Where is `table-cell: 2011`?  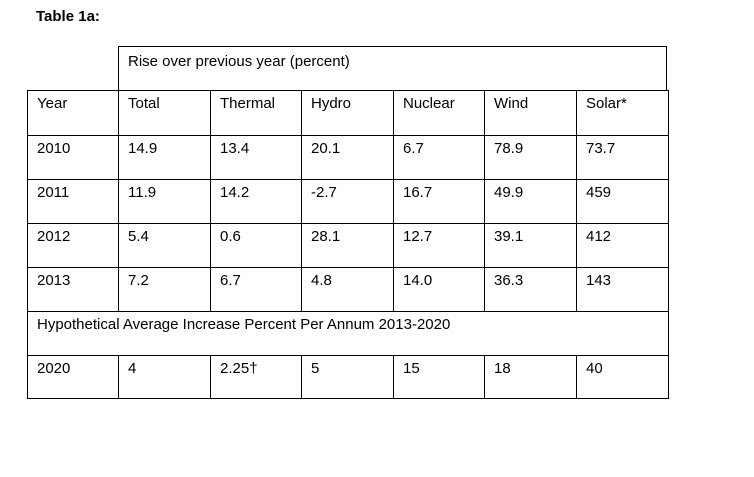 table-cell: 2011 is located at coordinates (73, 201).